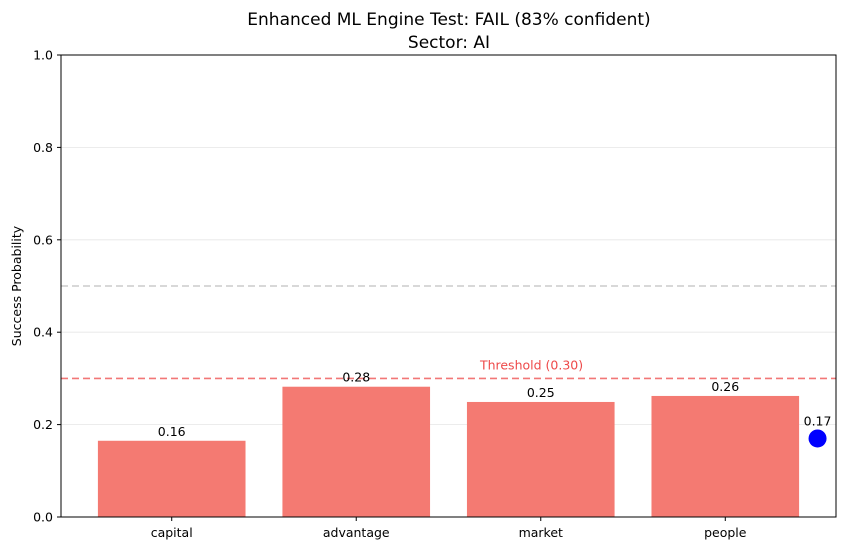 This screenshot has width=846, height=551. Describe the element at coordinates (540, 459) in the screenshot. I see `bar-market` at that location.